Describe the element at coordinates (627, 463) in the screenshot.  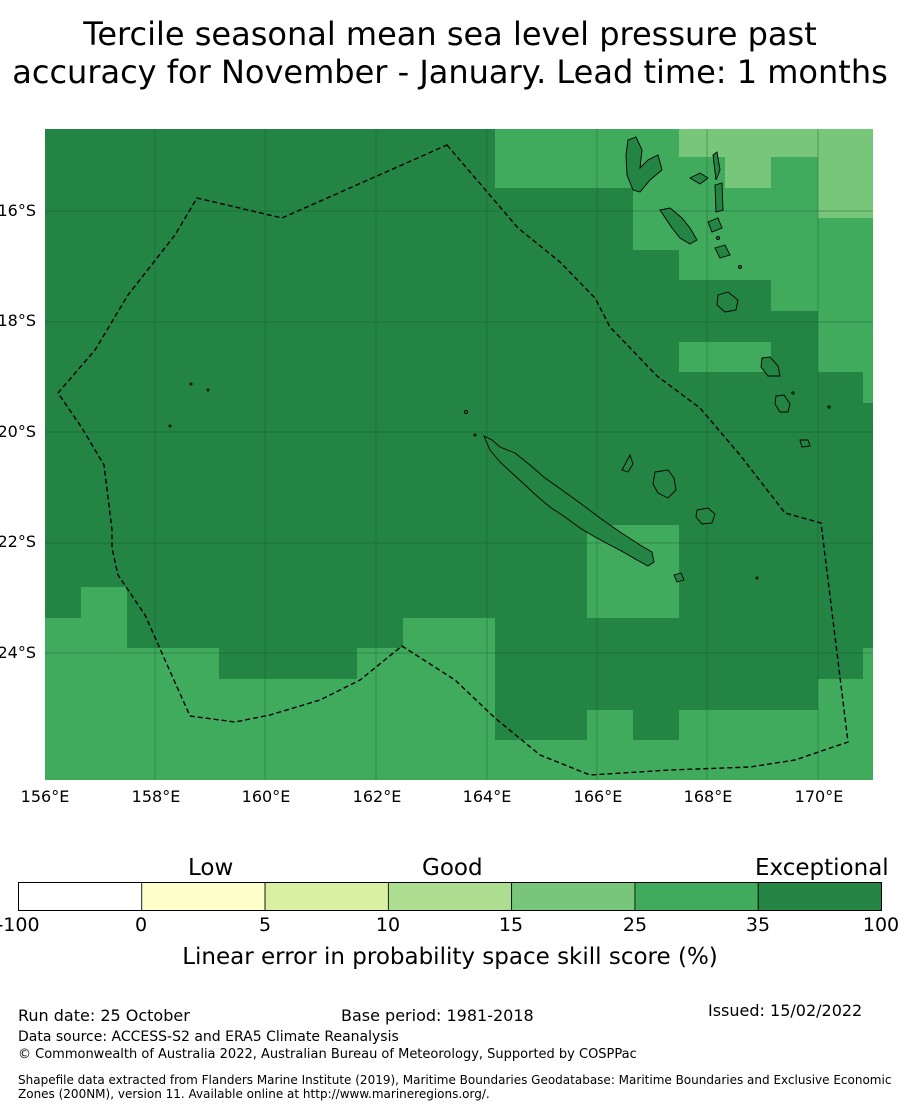
I see `ouvea-island` at that location.